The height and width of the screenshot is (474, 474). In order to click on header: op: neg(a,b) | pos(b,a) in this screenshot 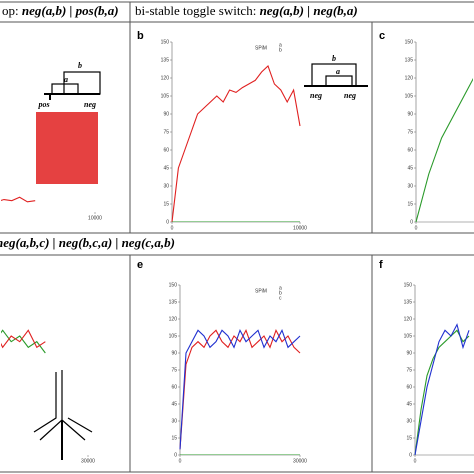, I will do `click(60, 10)`.